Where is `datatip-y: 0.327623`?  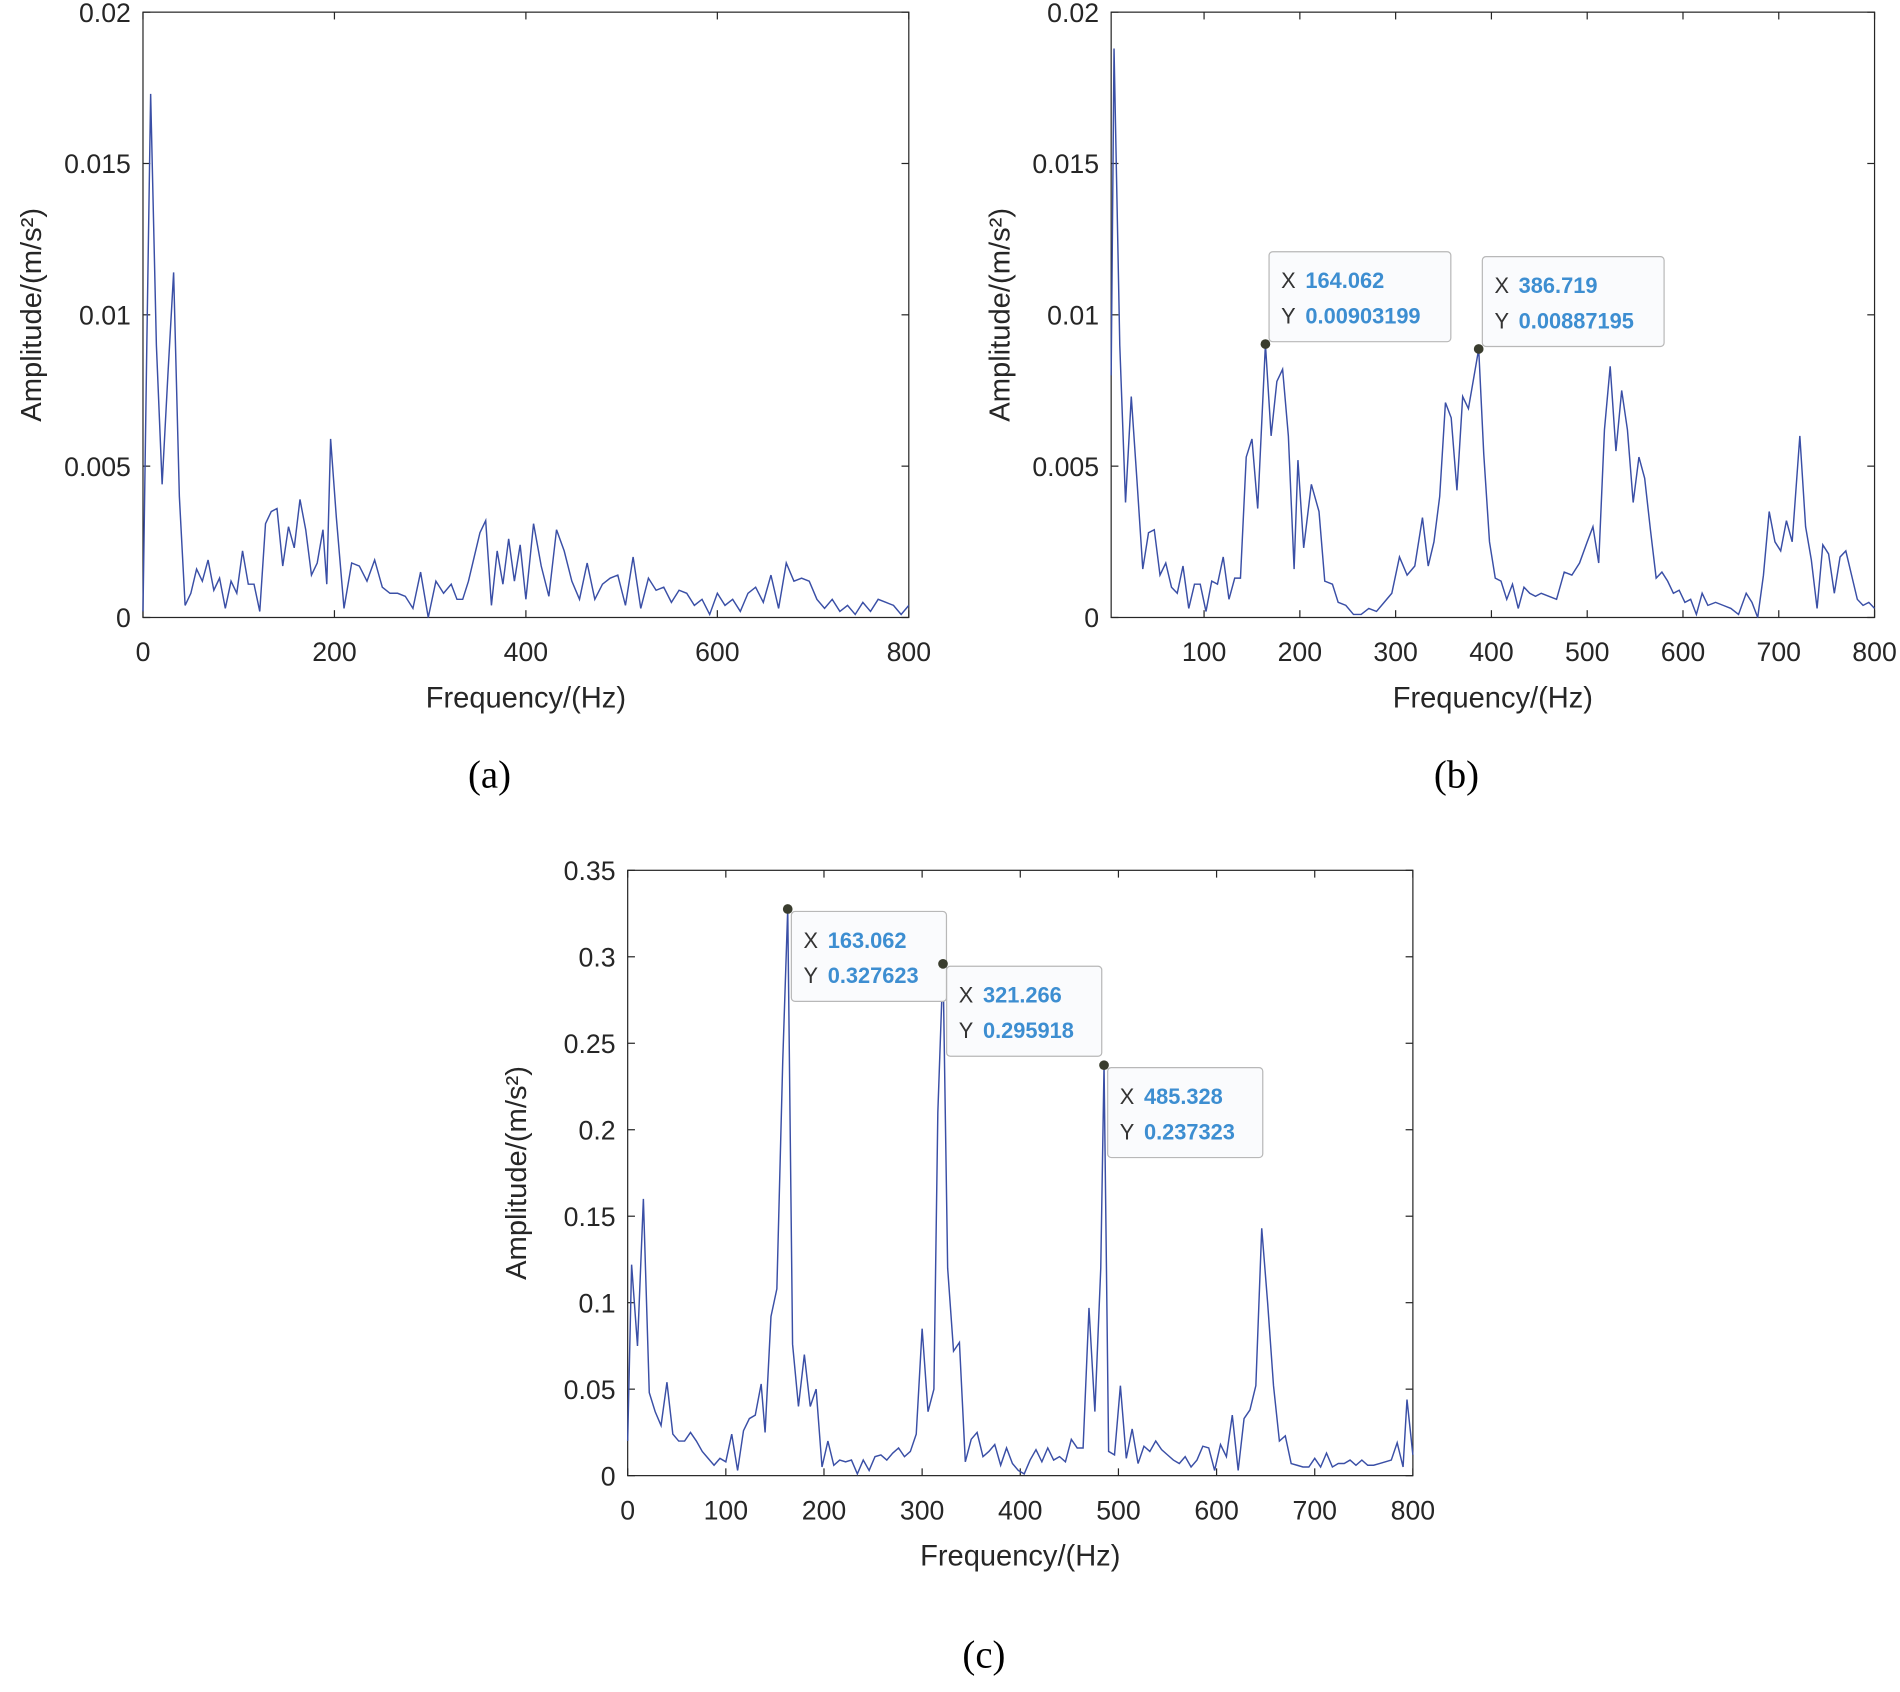
datatip-y: 0.327623 is located at coordinates (873, 975).